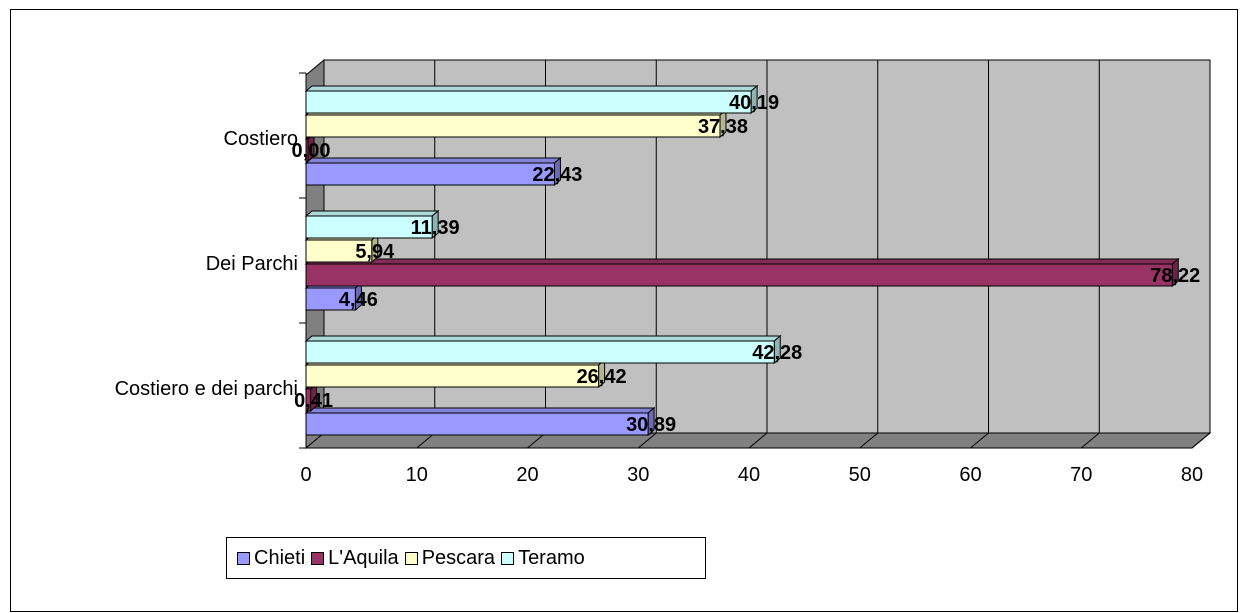 This screenshot has height=613, width=1241. I want to click on legend-label: Teramo, so click(551, 557).